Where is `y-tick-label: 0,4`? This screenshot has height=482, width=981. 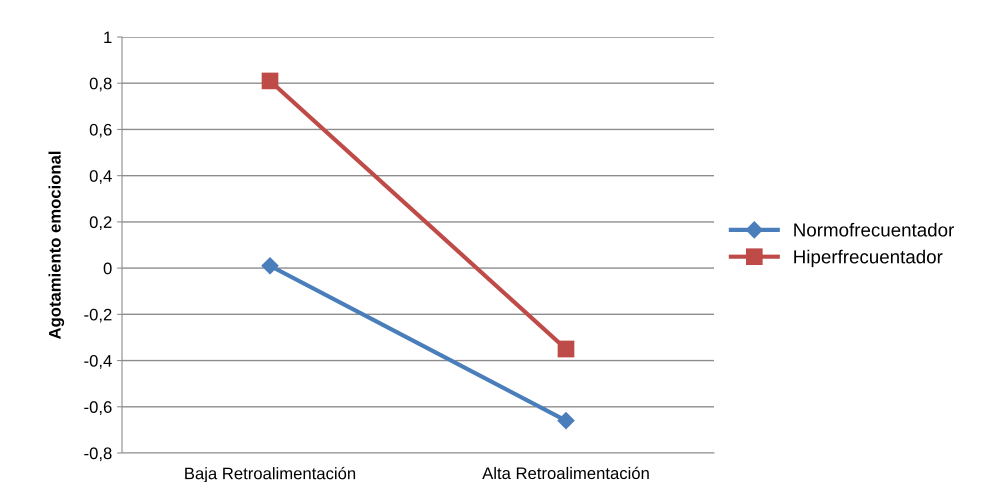 y-tick-label: 0,4 is located at coordinates (101, 177).